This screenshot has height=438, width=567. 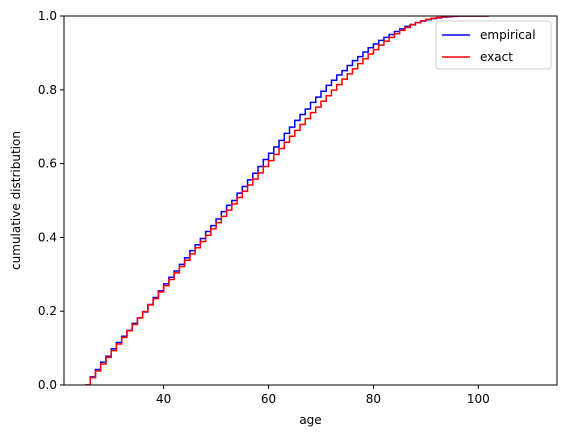 I want to click on legend: empirical exact, so click(x=493, y=45).